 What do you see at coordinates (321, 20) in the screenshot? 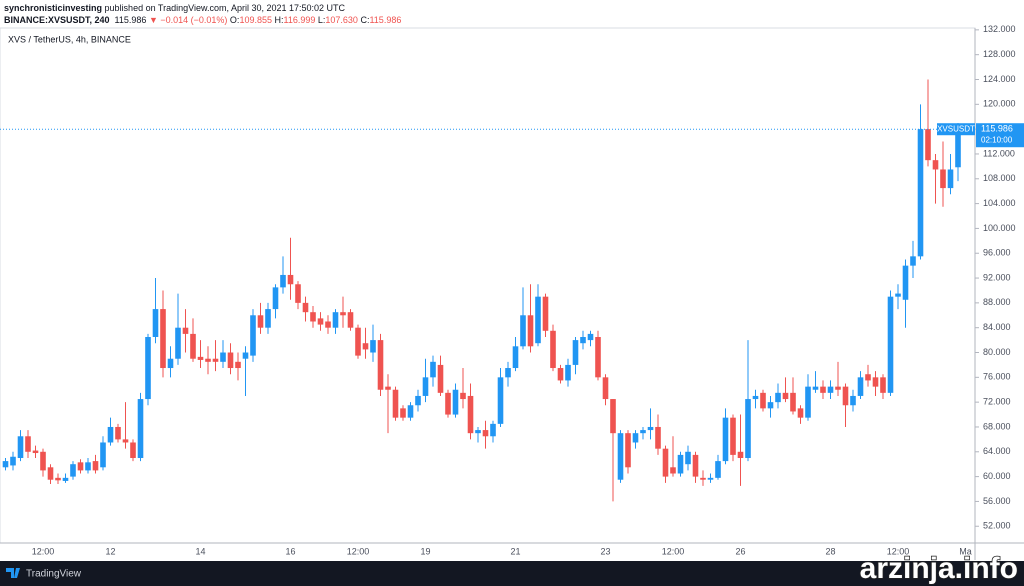
I see `ohlc-label: L:` at bounding box center [321, 20].